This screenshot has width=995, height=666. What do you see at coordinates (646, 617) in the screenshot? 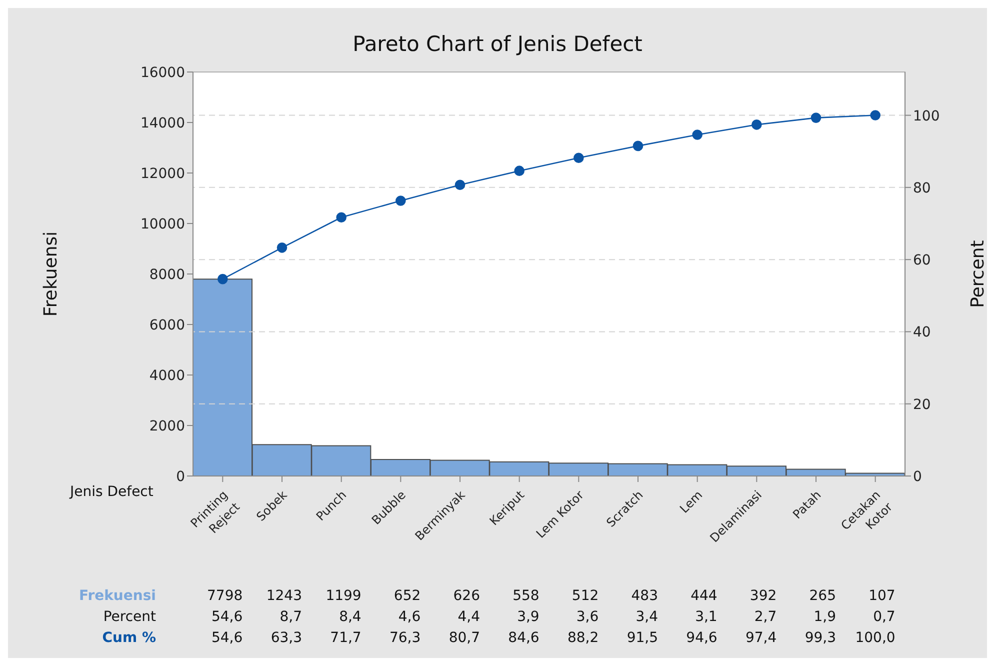
I see `text: 3,4` at bounding box center [646, 617].